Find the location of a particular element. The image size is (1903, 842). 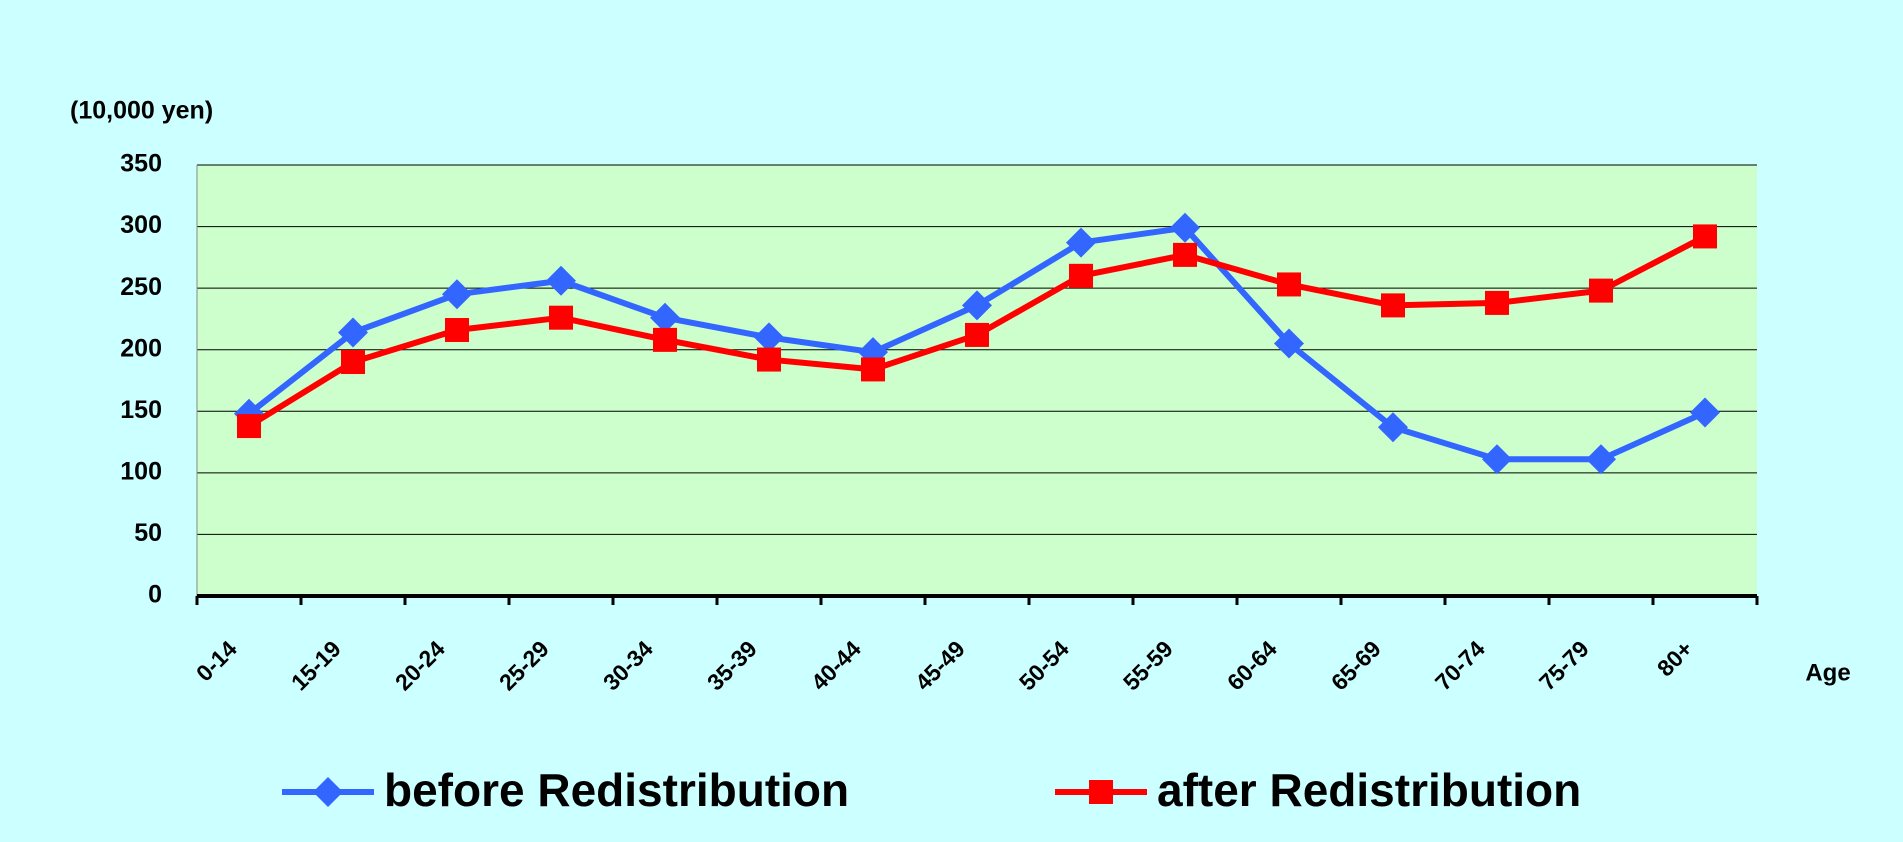

y-tick-label: 0 is located at coordinates (155, 595).